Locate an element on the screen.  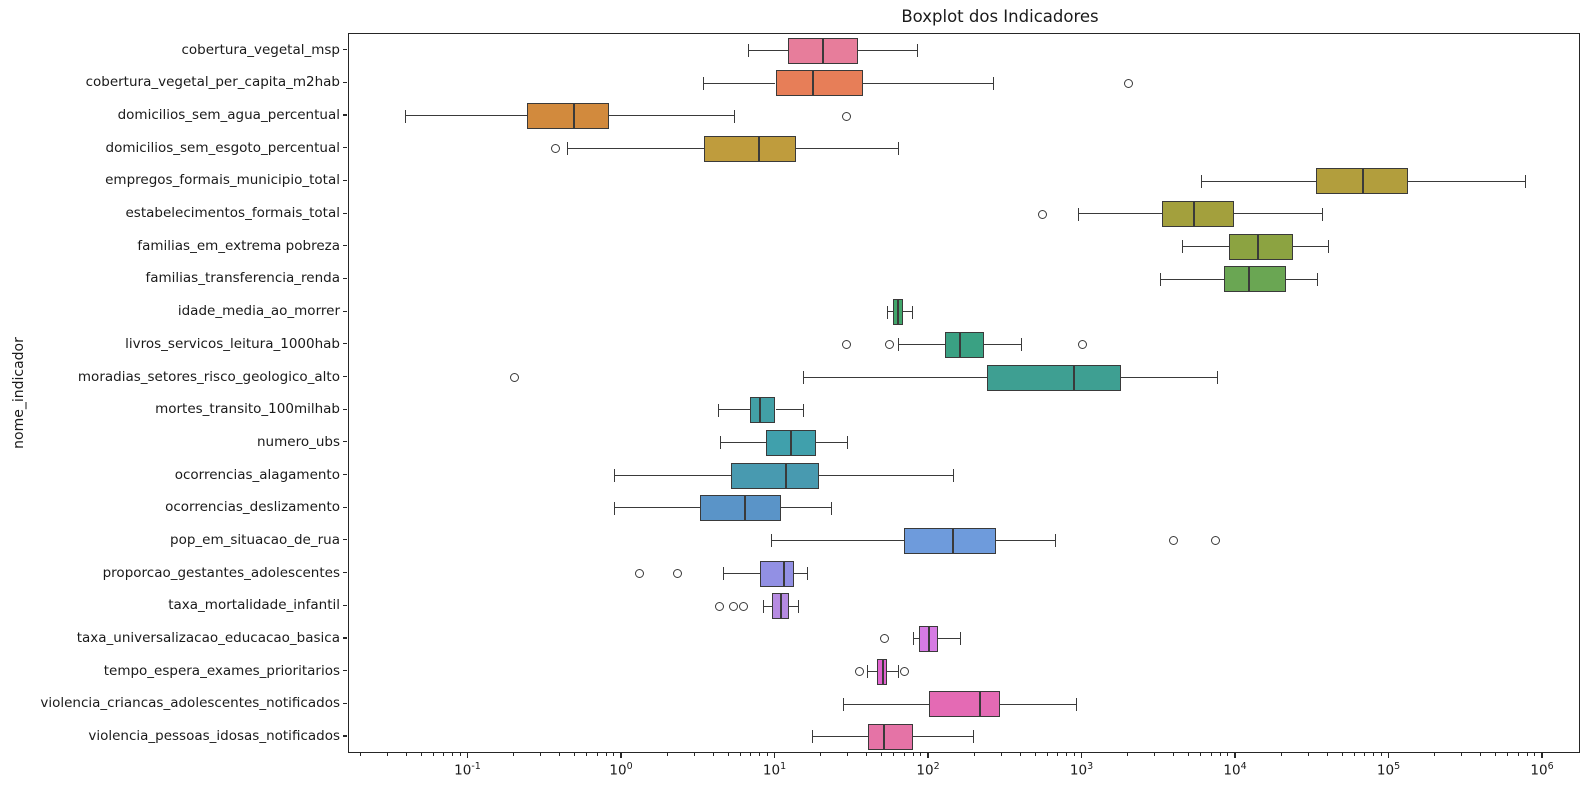
y-tick-label: familias_em_extrema pobreza is located at coordinates (238, 245).